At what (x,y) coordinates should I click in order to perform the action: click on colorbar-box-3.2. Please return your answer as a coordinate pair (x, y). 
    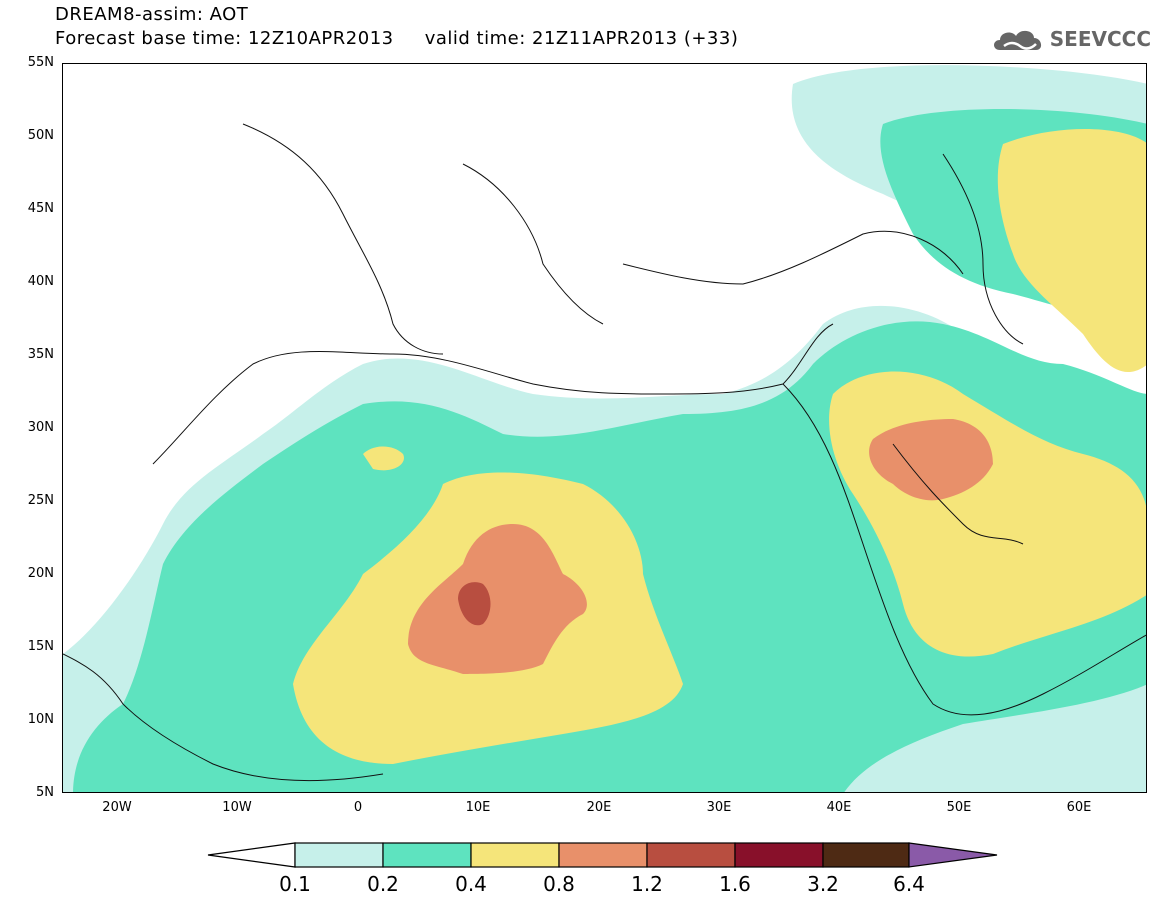
    Looking at the image, I should click on (866, 855).